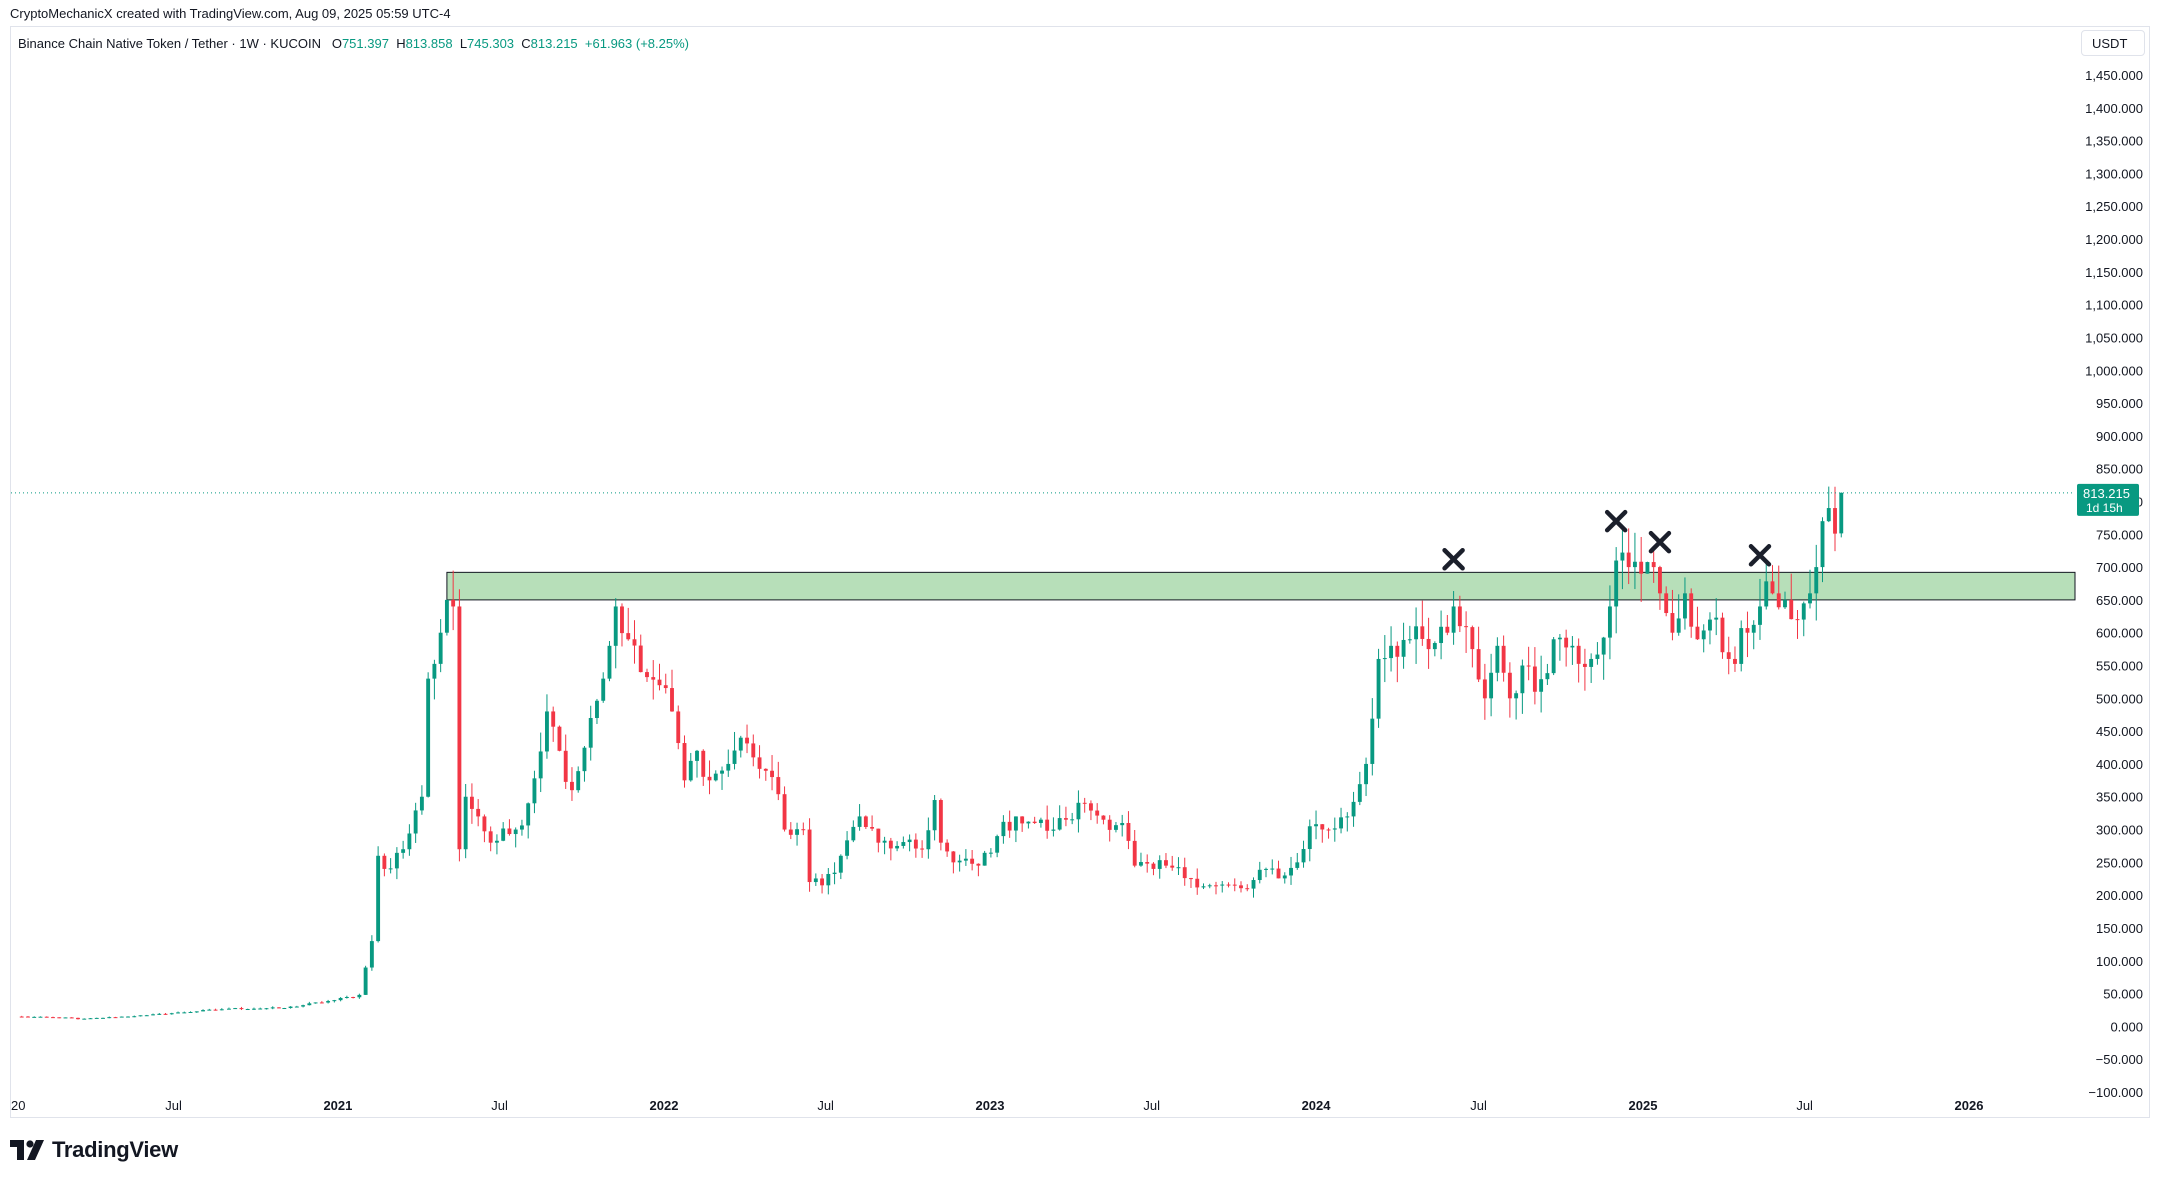 This screenshot has width=2161, height=1179. What do you see at coordinates (1616, 521) in the screenshot?
I see `x-marker` at bounding box center [1616, 521].